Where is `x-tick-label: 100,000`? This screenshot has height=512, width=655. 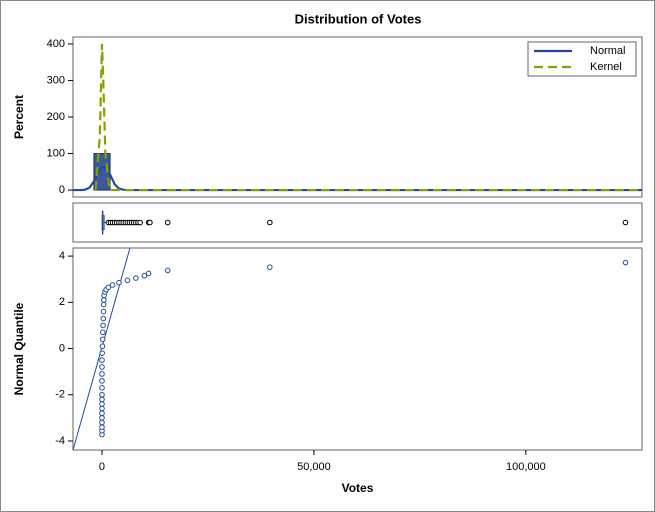
x-tick-label: 100,000 is located at coordinates (526, 467).